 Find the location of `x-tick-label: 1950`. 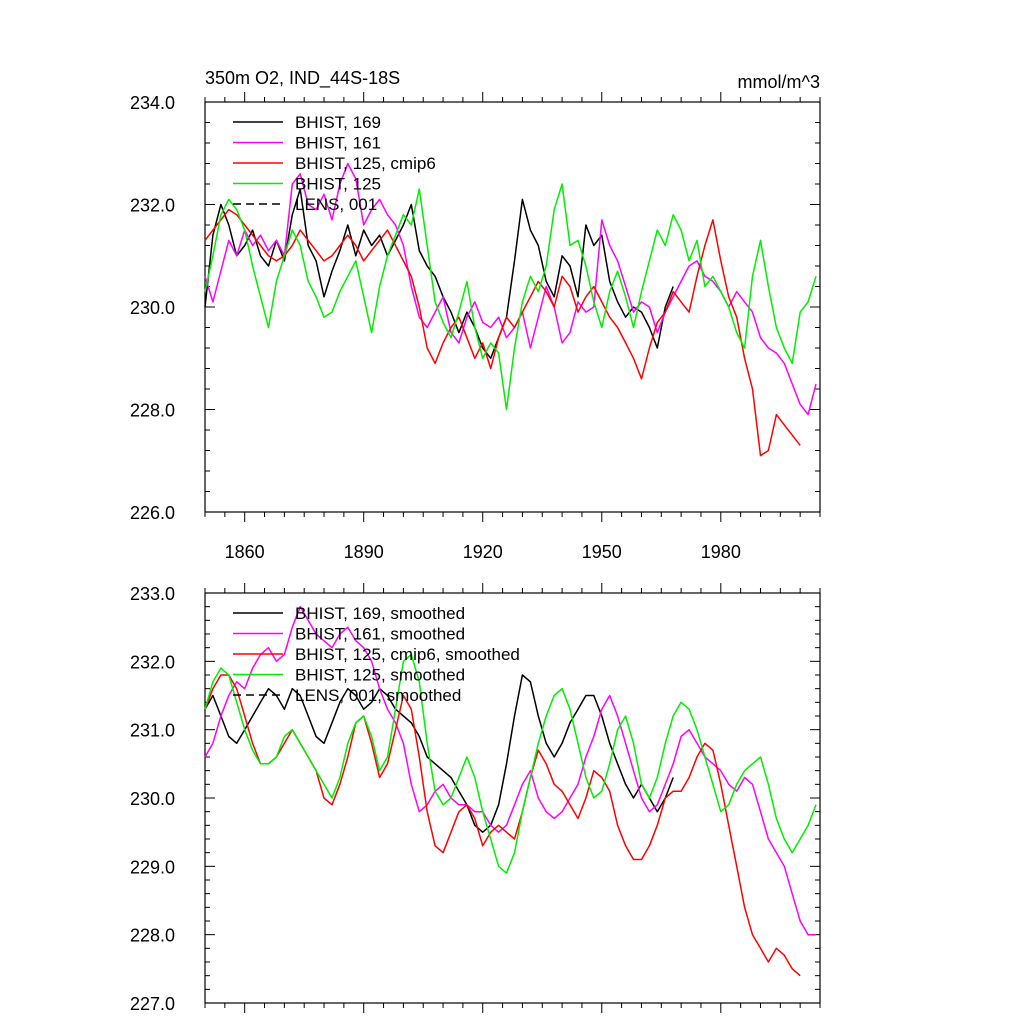

x-tick-label: 1950 is located at coordinates (602, 552).